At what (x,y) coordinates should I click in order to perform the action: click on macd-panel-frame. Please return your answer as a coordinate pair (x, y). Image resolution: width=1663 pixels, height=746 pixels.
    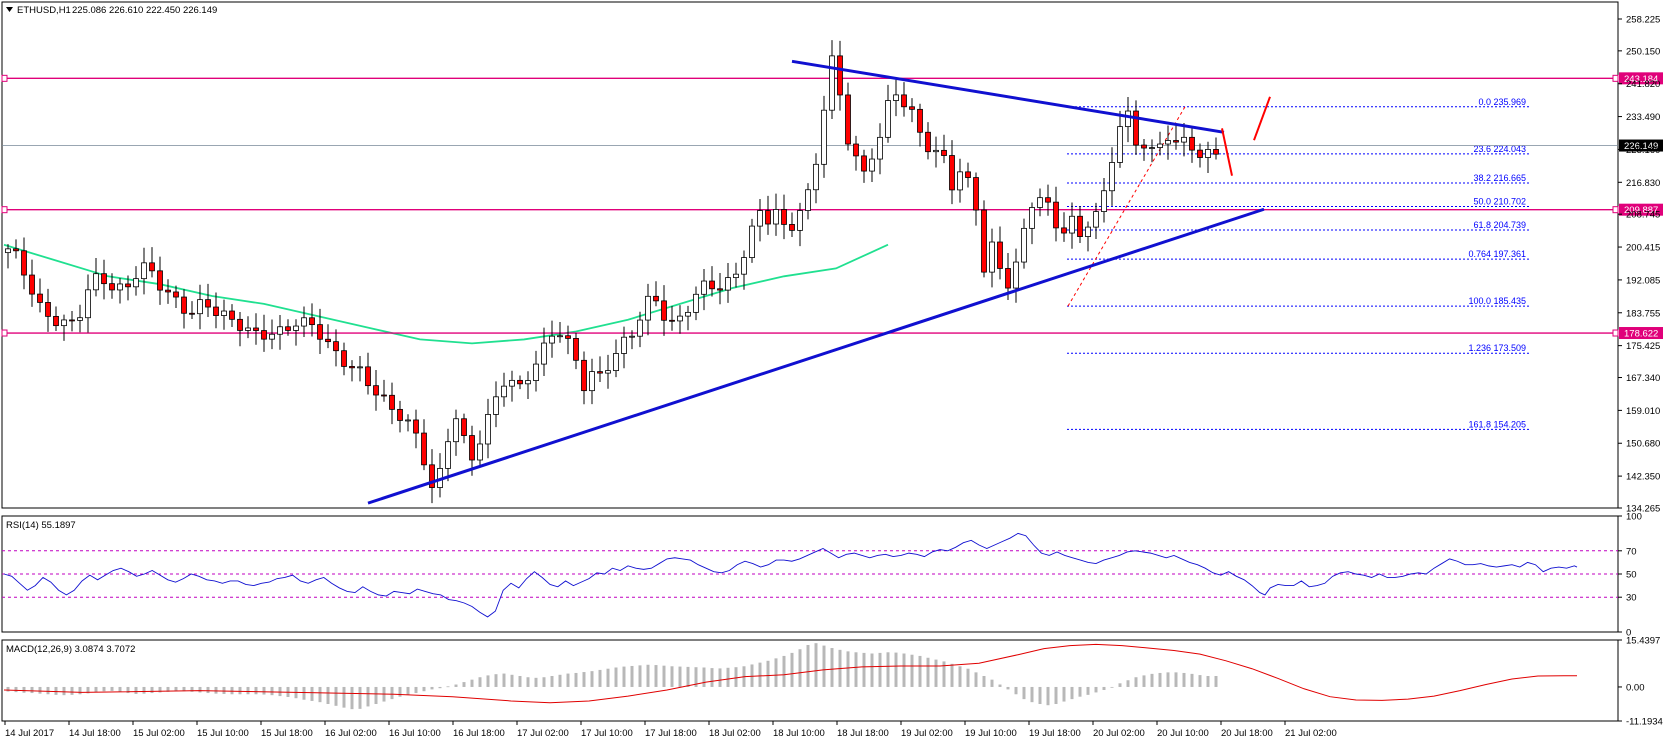
    Looking at the image, I should click on (810, 680).